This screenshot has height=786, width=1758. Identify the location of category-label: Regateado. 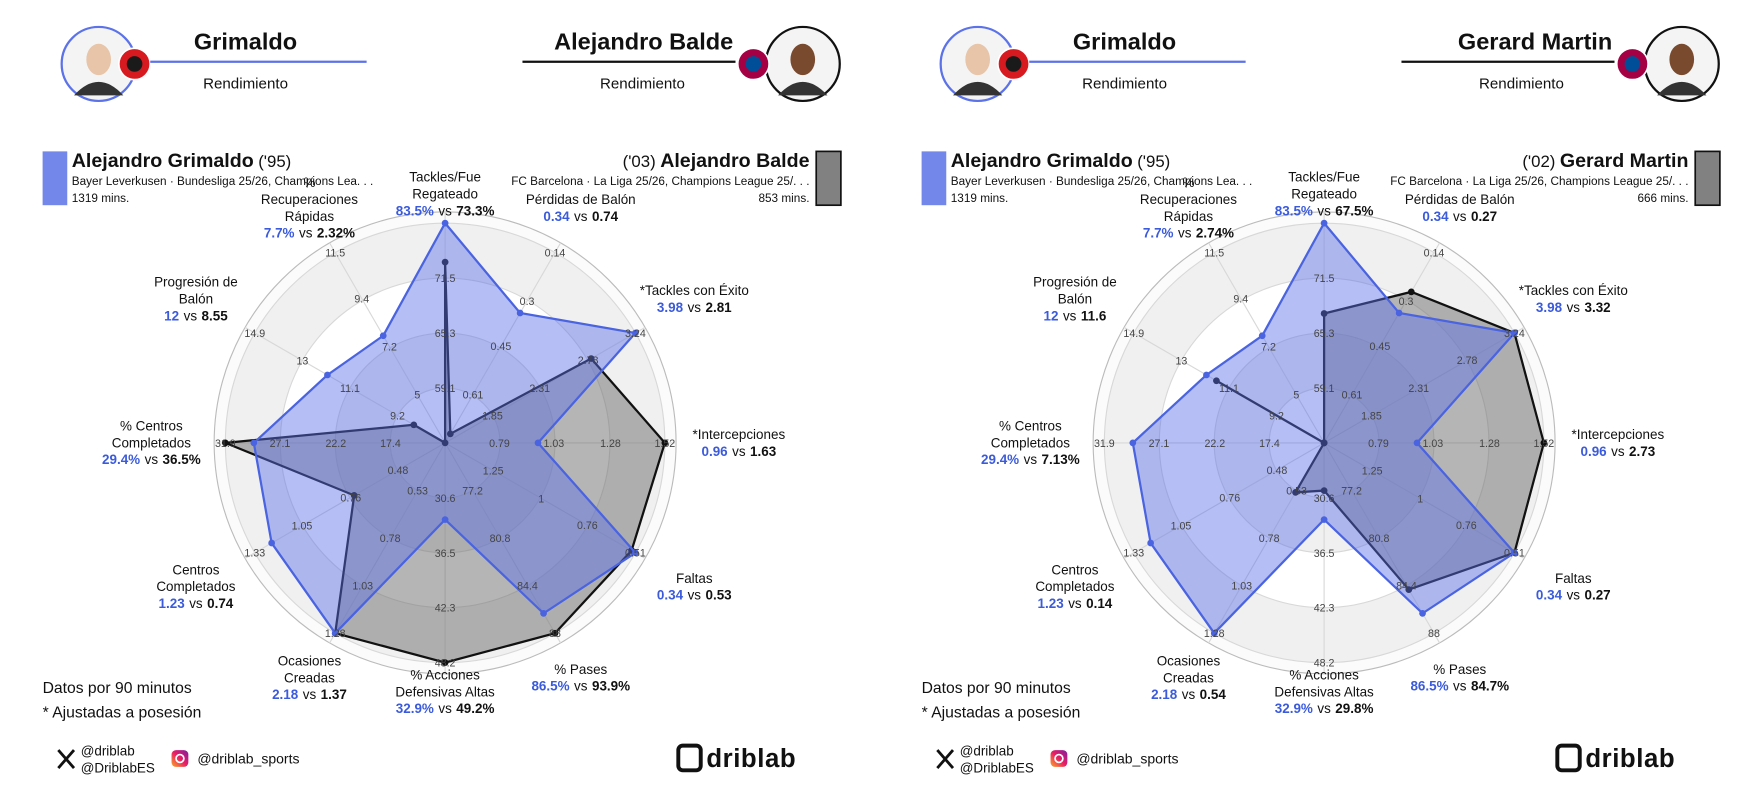
(445, 193).